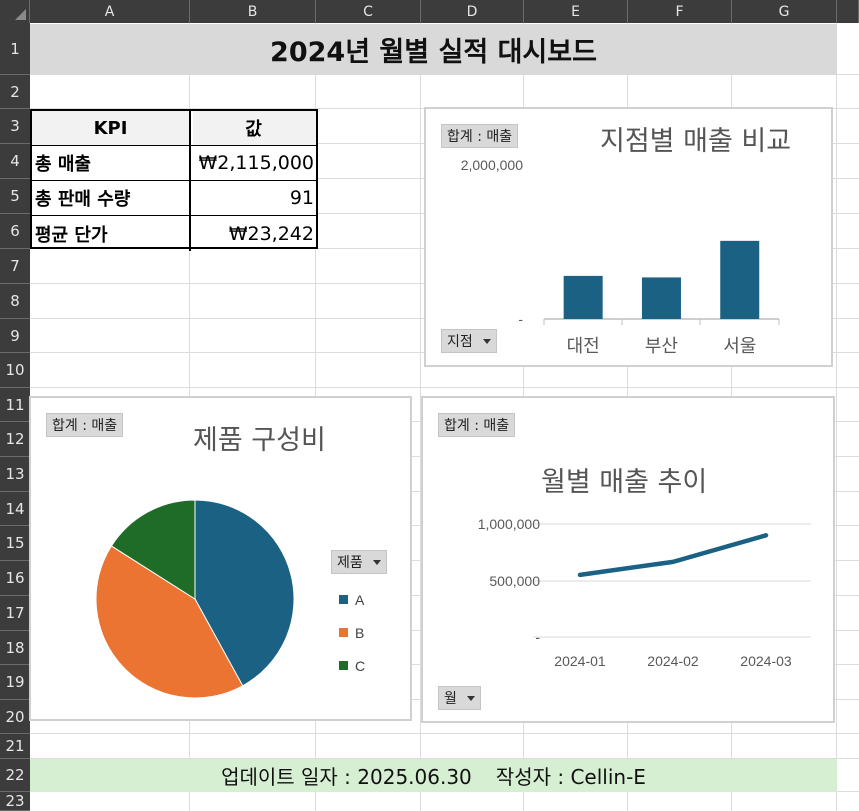 The height and width of the screenshot is (811, 859). What do you see at coordinates (739, 346) in the screenshot?
I see `x-tick-label: 서울` at bounding box center [739, 346].